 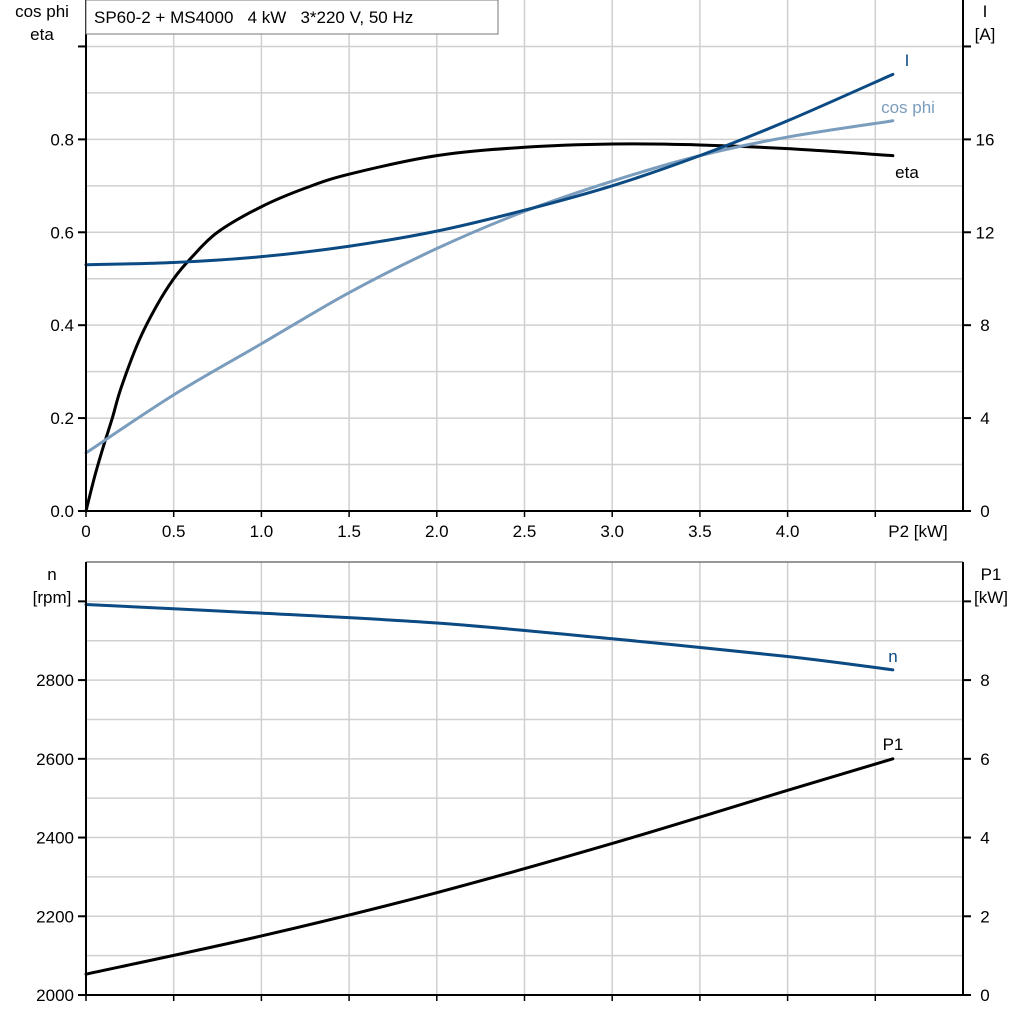 I want to click on x-tick-label: 1.5, so click(x=349, y=531).